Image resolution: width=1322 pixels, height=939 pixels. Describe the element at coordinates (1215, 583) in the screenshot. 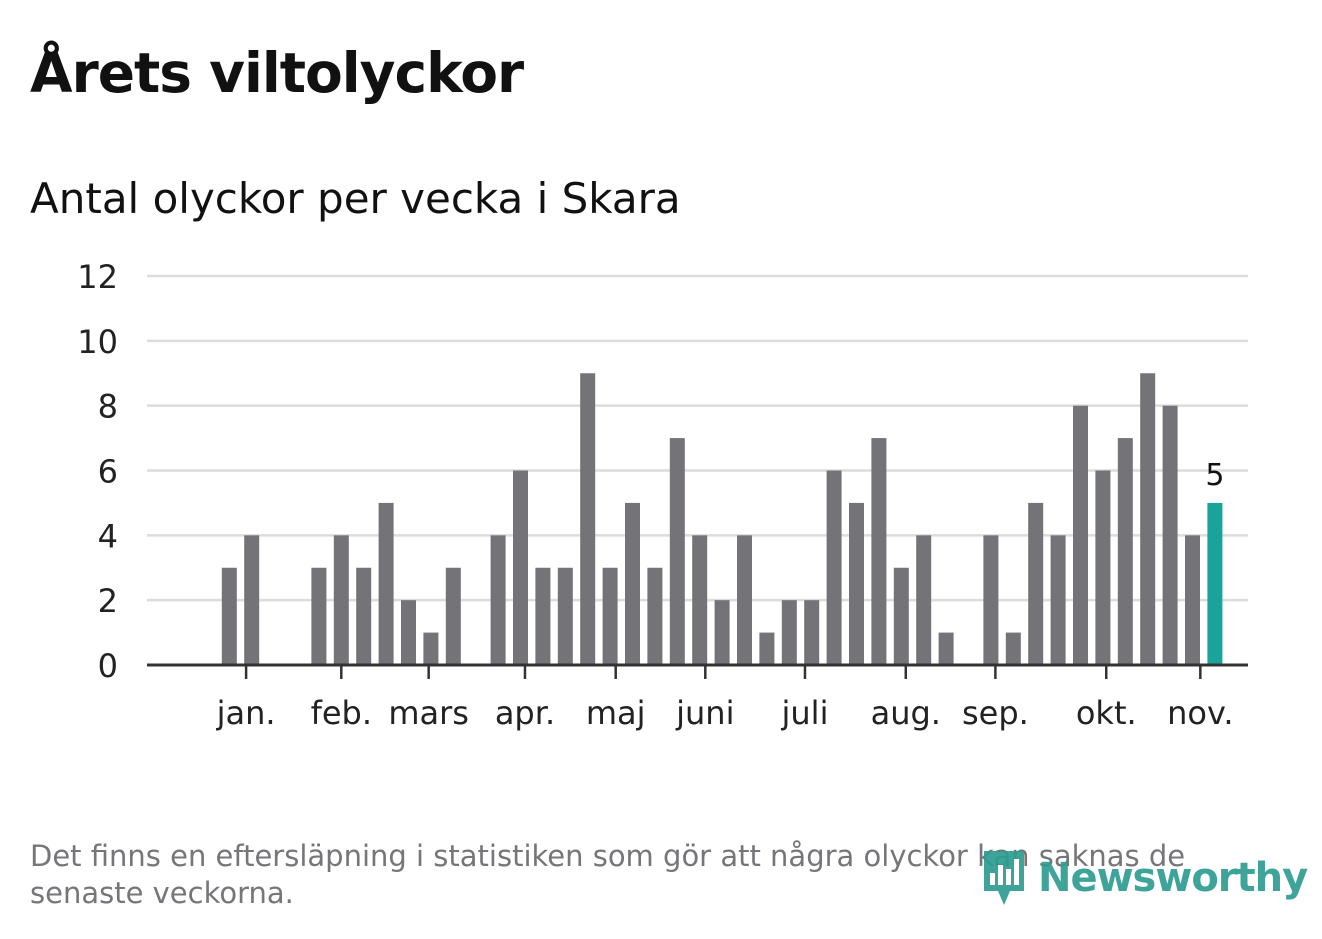

I see `bar-highlight` at that location.